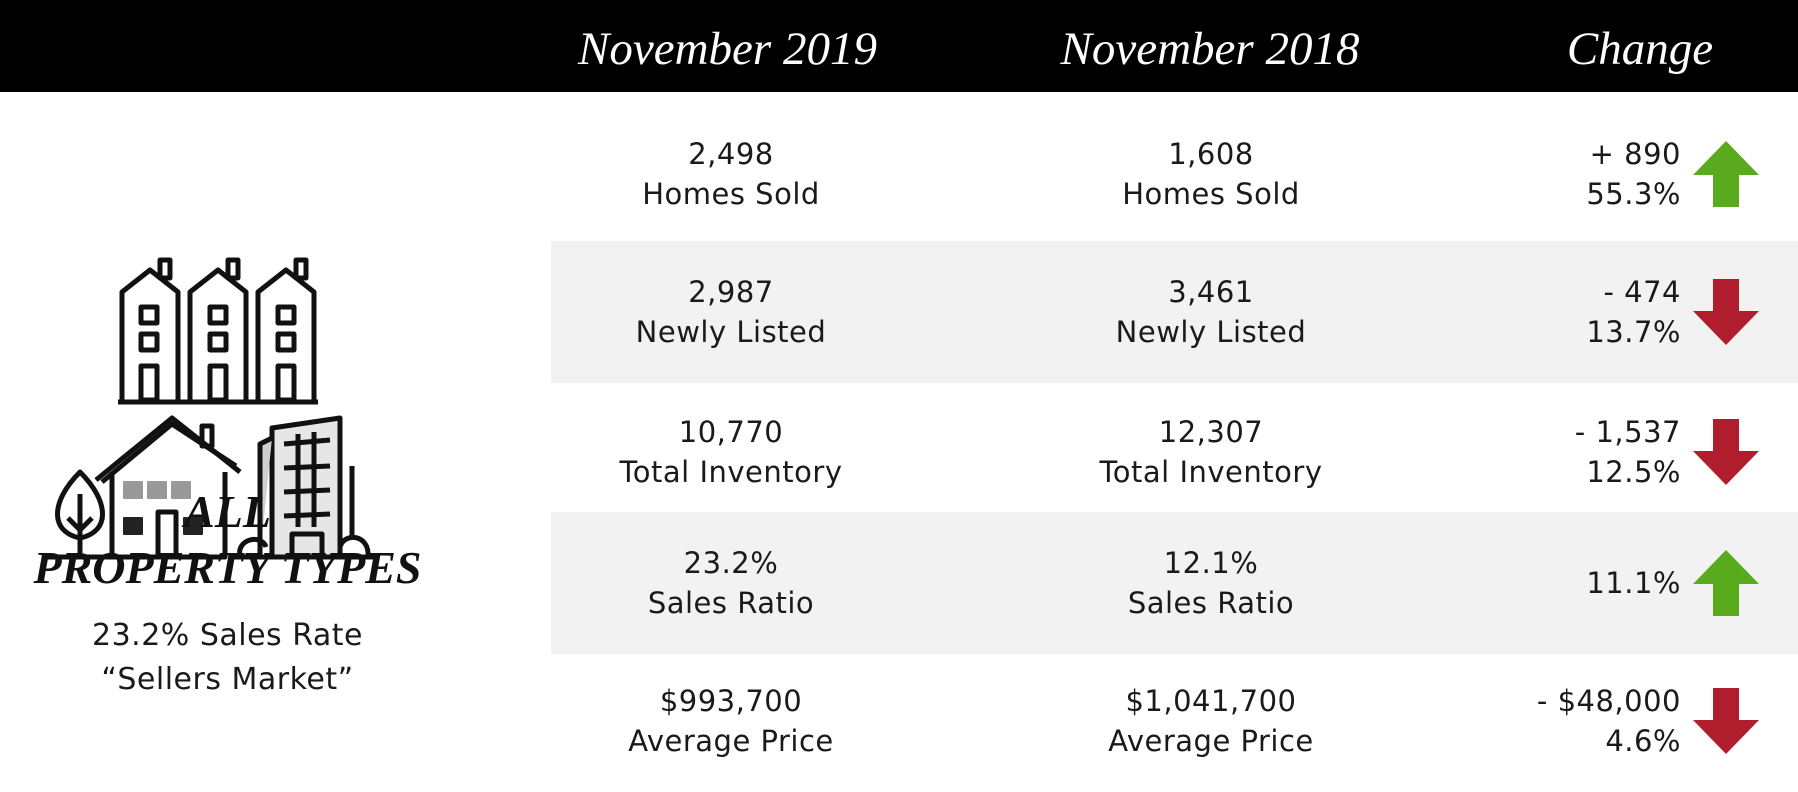 Image resolution: width=1798 pixels, height=792 pixels. I want to click on label-2018: Sales Ratio, so click(1211, 603).